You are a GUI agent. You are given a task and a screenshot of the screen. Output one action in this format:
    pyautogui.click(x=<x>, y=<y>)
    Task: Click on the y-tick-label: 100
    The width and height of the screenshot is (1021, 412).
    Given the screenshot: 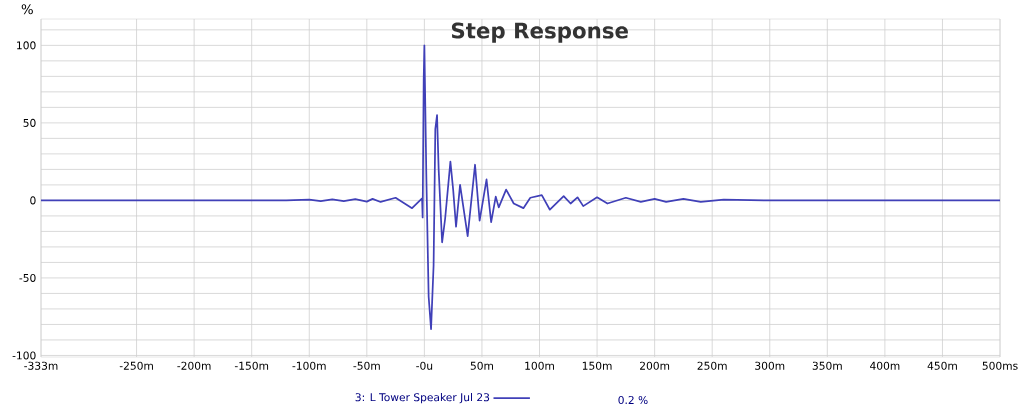 What is the action you would take?
    pyautogui.click(x=26, y=45)
    